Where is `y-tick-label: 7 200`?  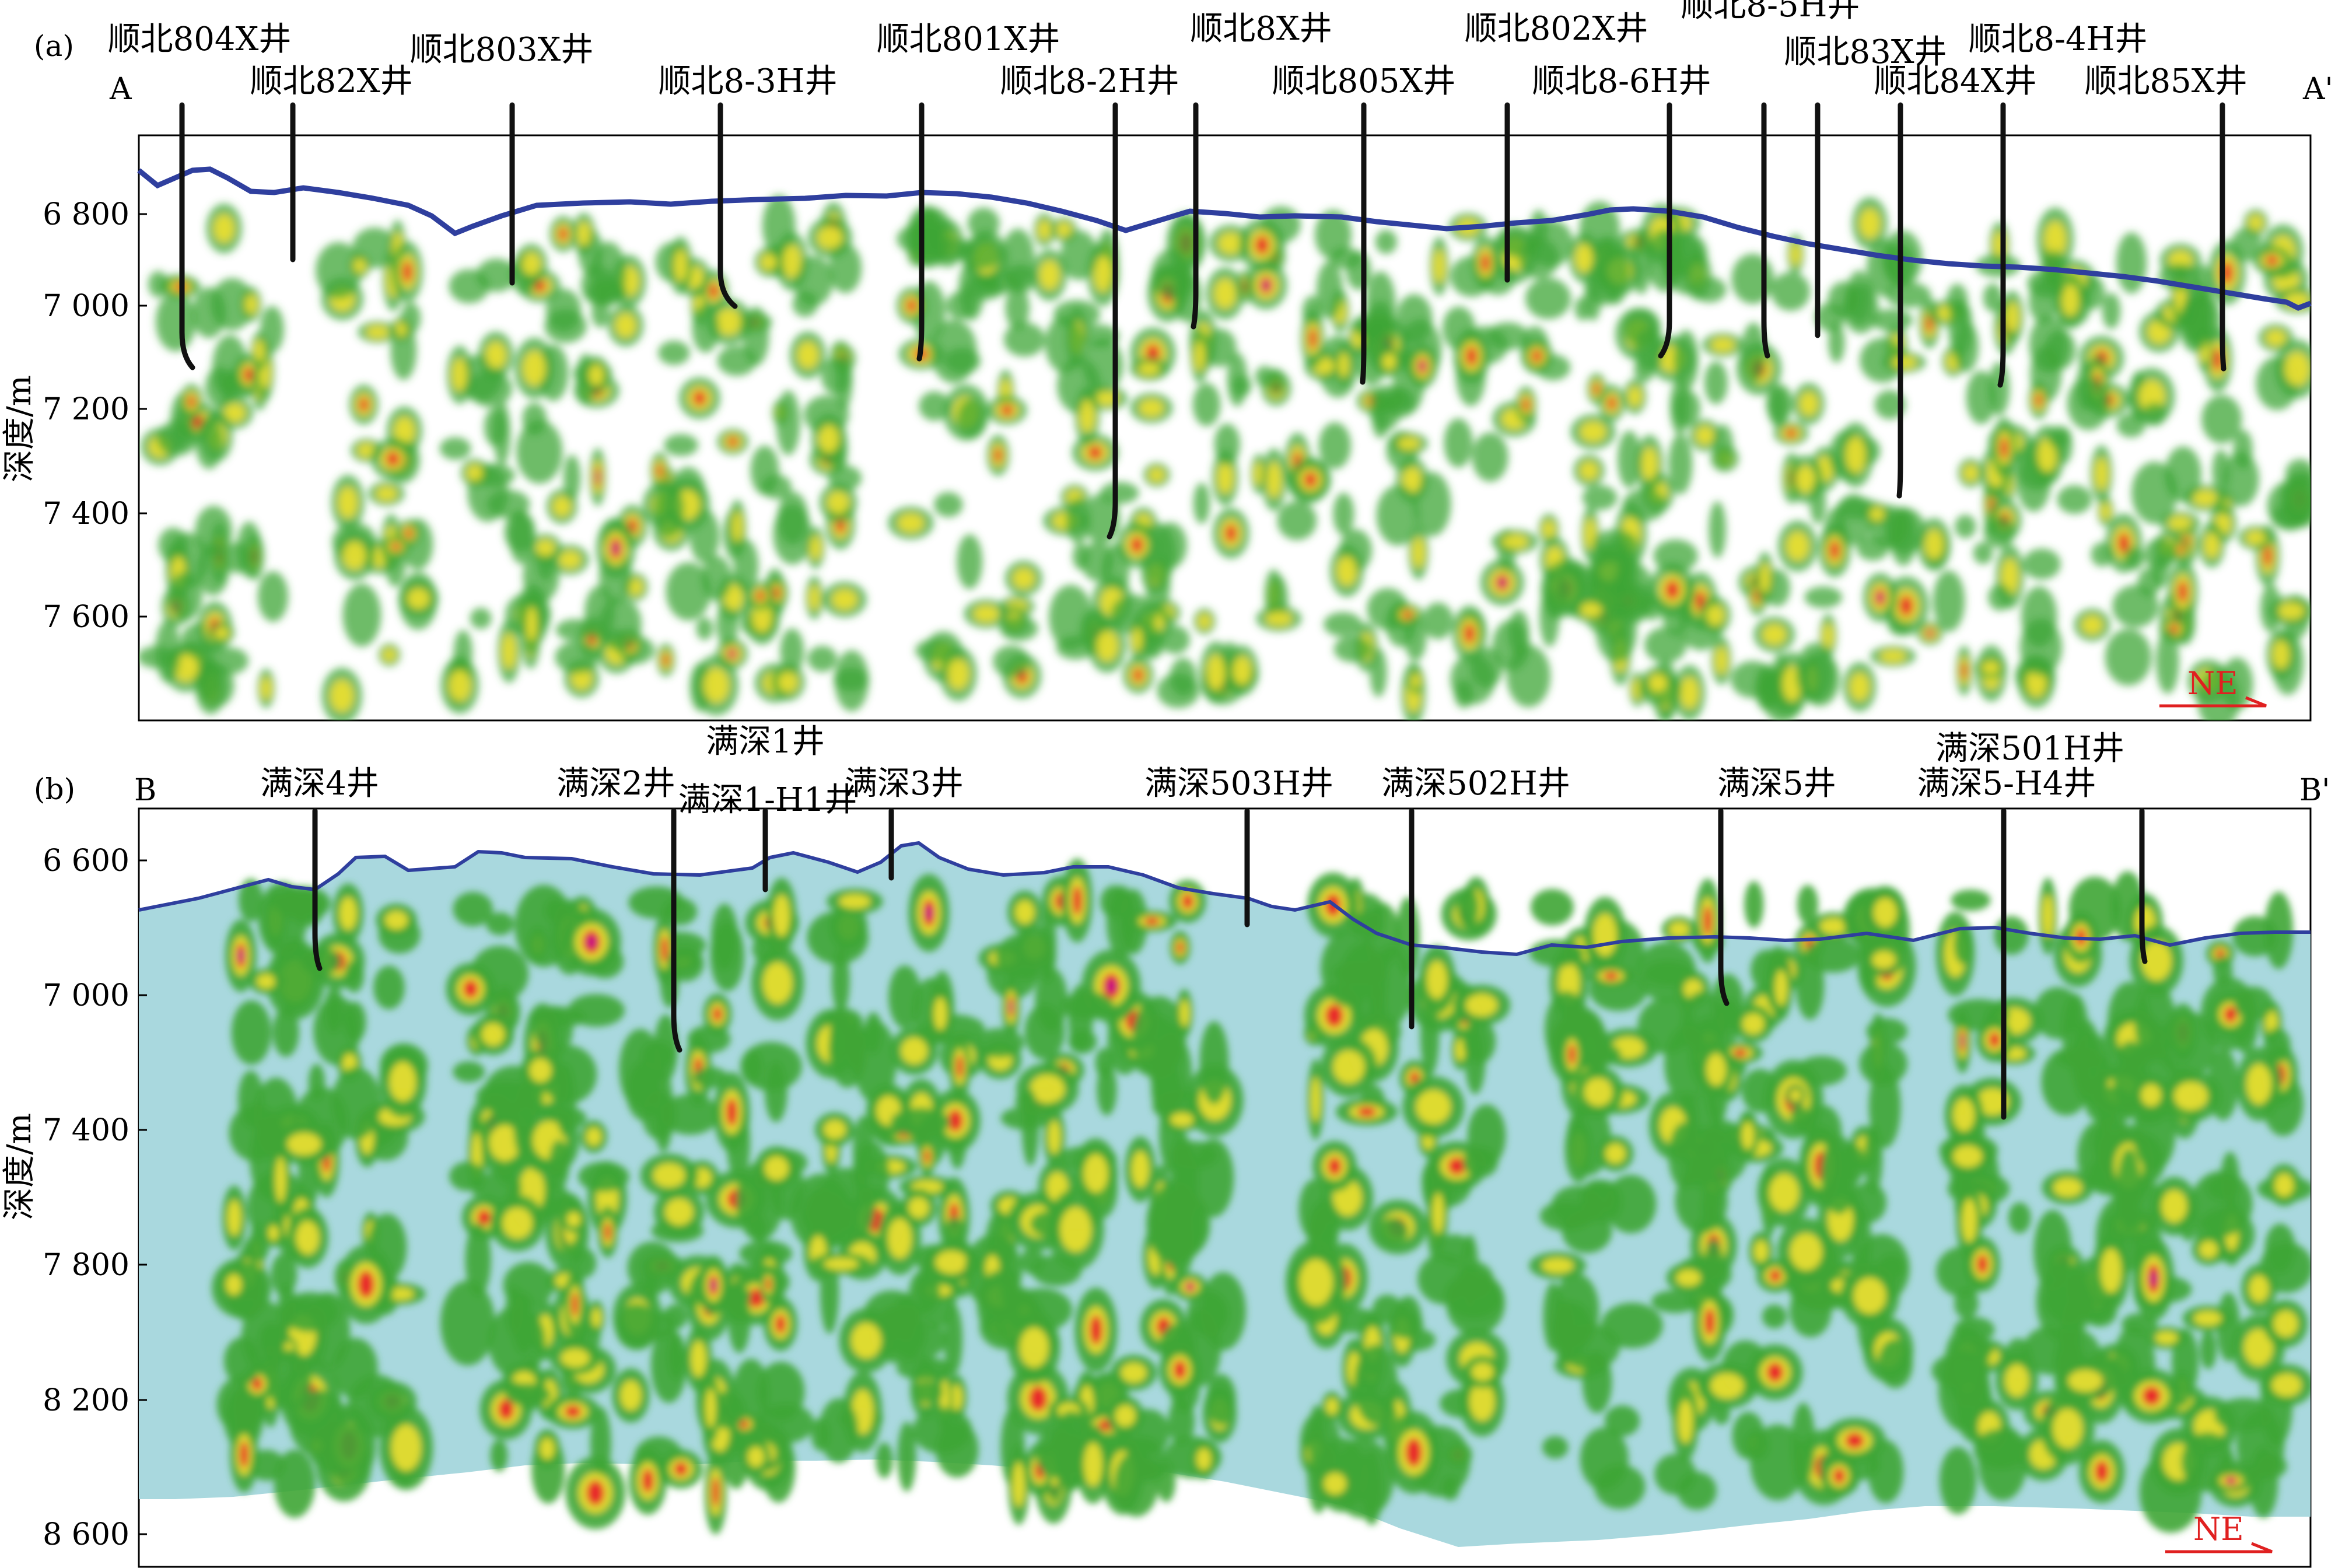 y-tick-label: 7 200 is located at coordinates (86, 409).